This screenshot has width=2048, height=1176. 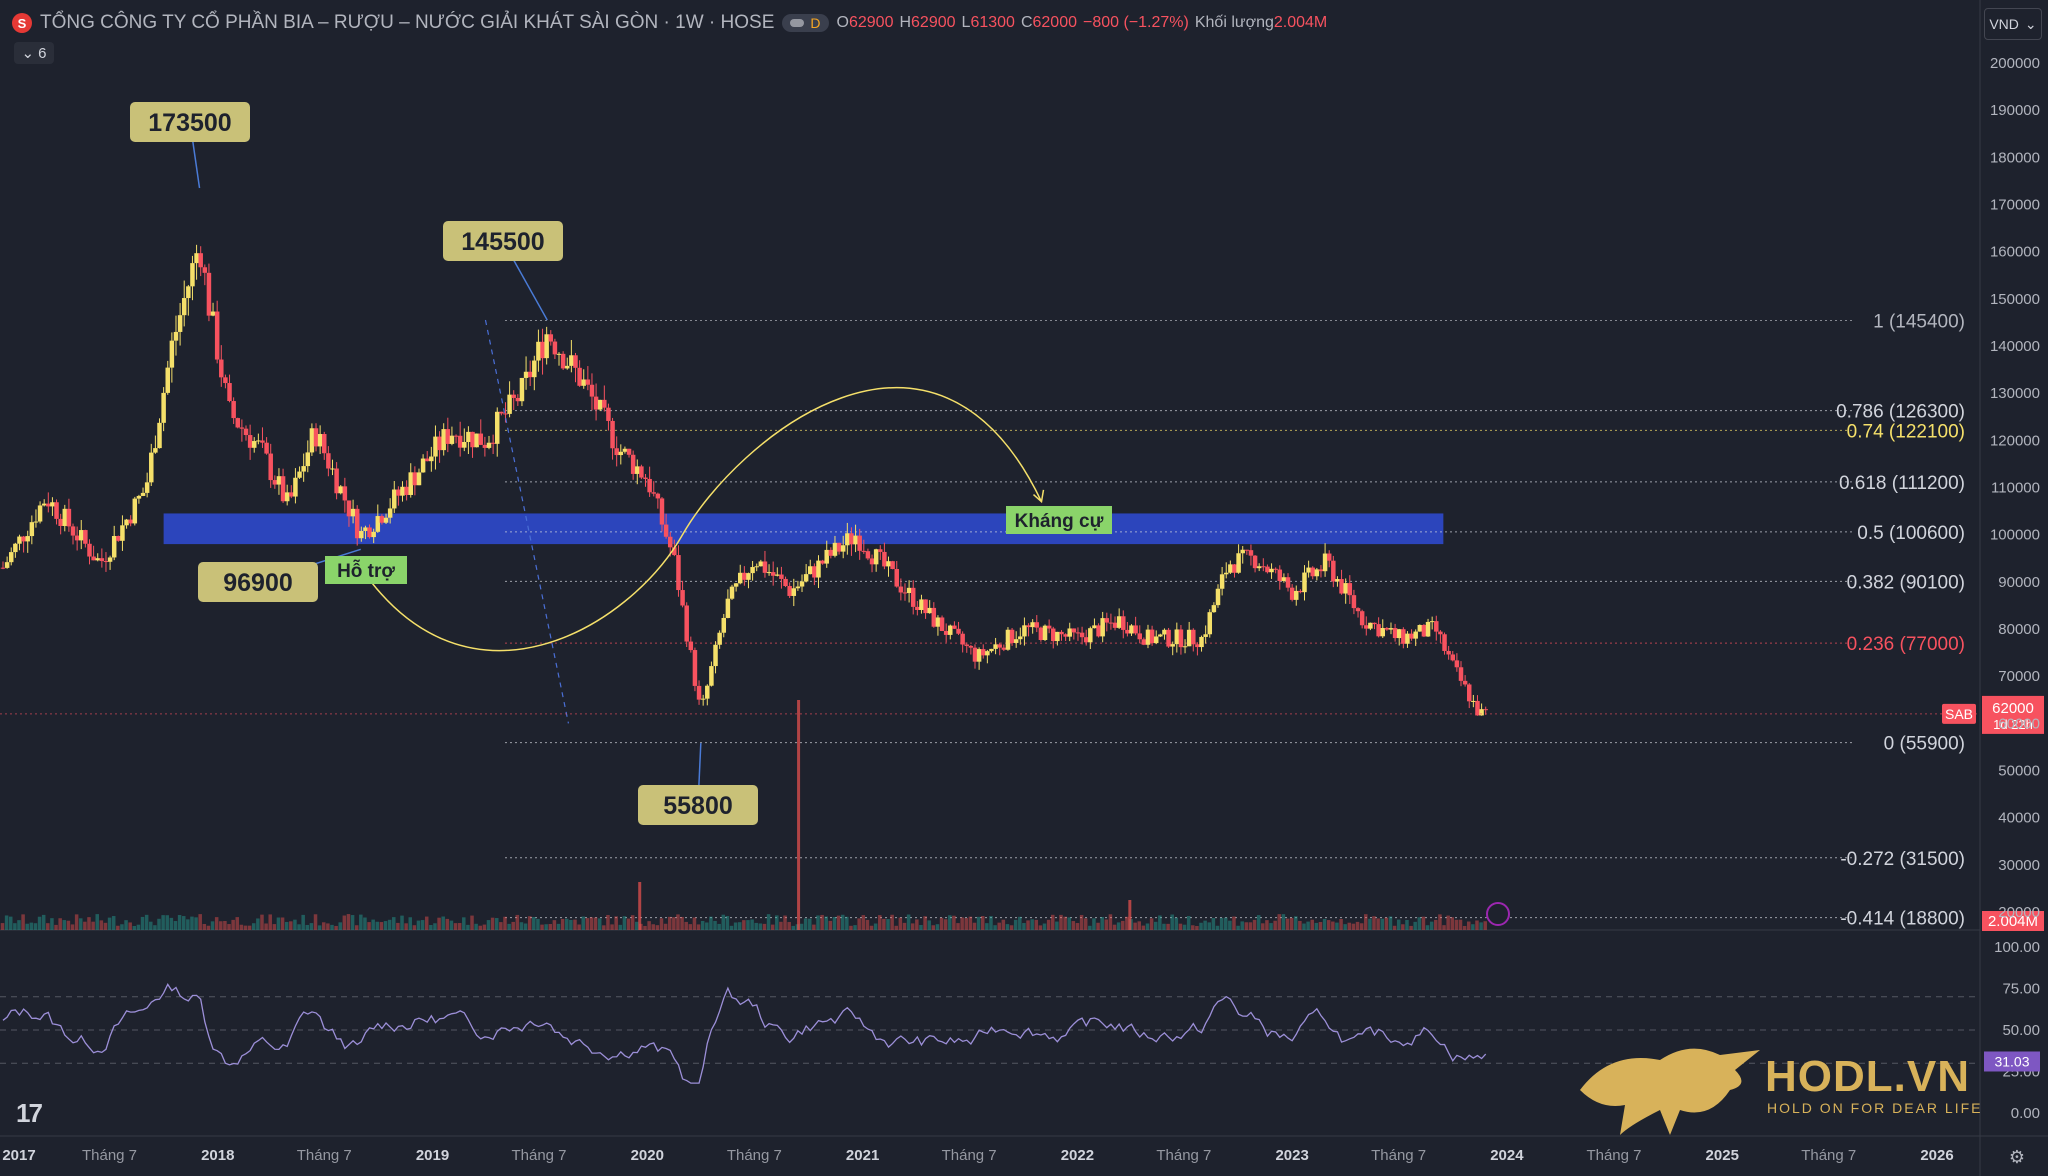 I want to click on indicators-collapse-button: ⌄ 6, so click(x=34, y=53).